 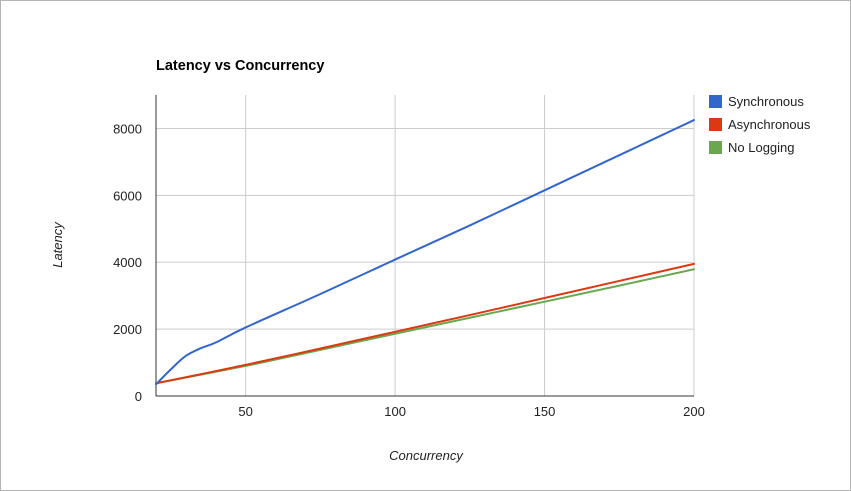 I want to click on legend-label-asynchronous: Asynchronous, so click(x=769, y=124).